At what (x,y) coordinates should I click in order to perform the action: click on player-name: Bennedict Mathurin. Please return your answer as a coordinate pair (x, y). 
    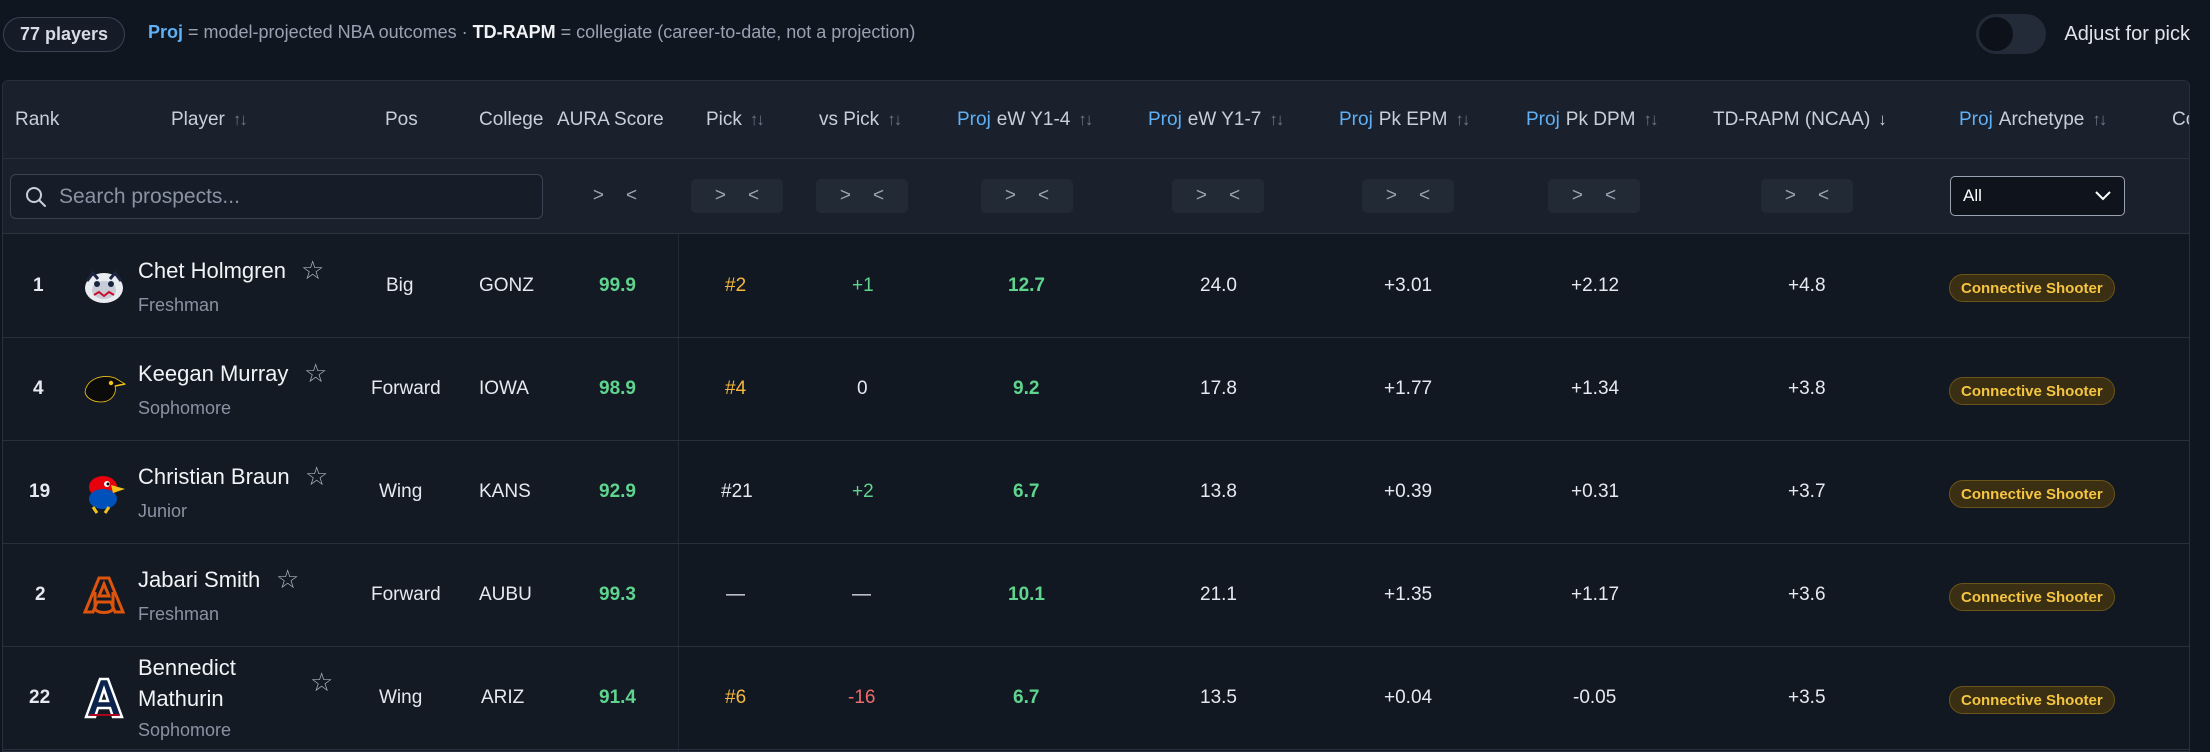
    Looking at the image, I should click on (187, 683).